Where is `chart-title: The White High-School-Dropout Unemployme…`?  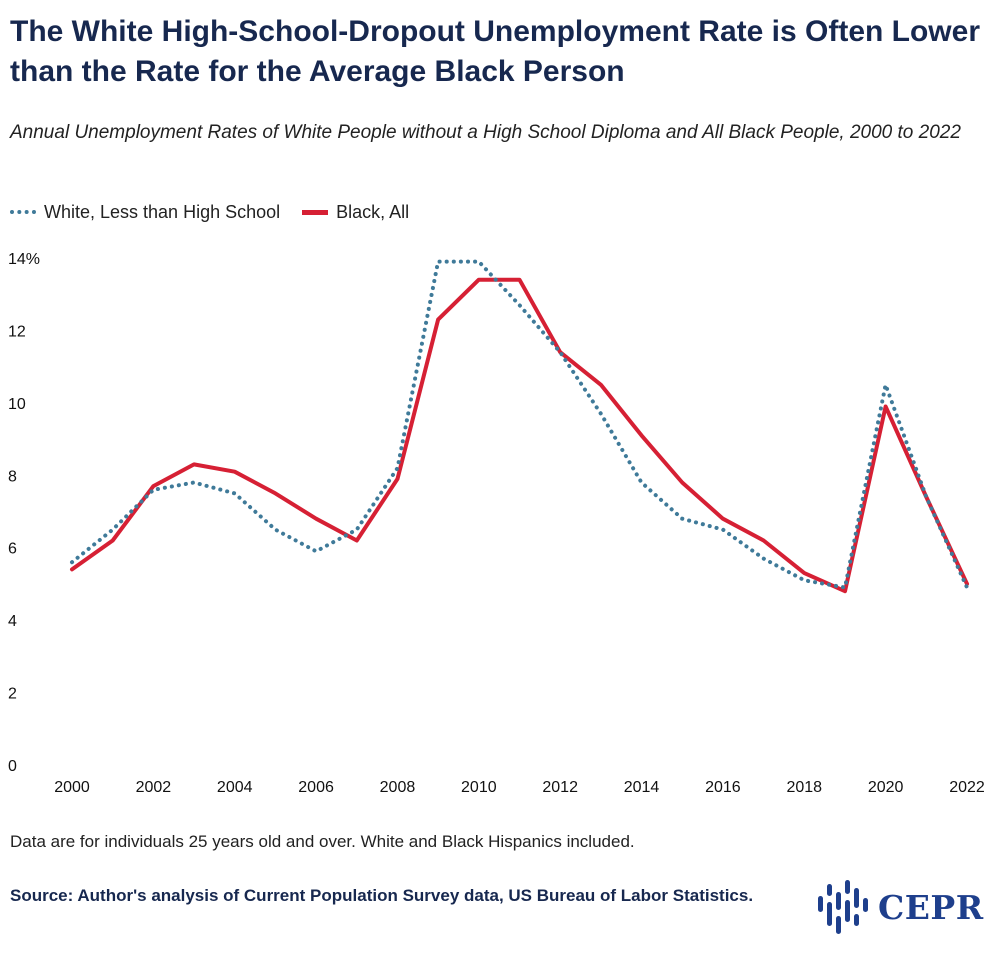
chart-title: The White High-School-Dropout Unemployme… is located at coordinates (495, 51).